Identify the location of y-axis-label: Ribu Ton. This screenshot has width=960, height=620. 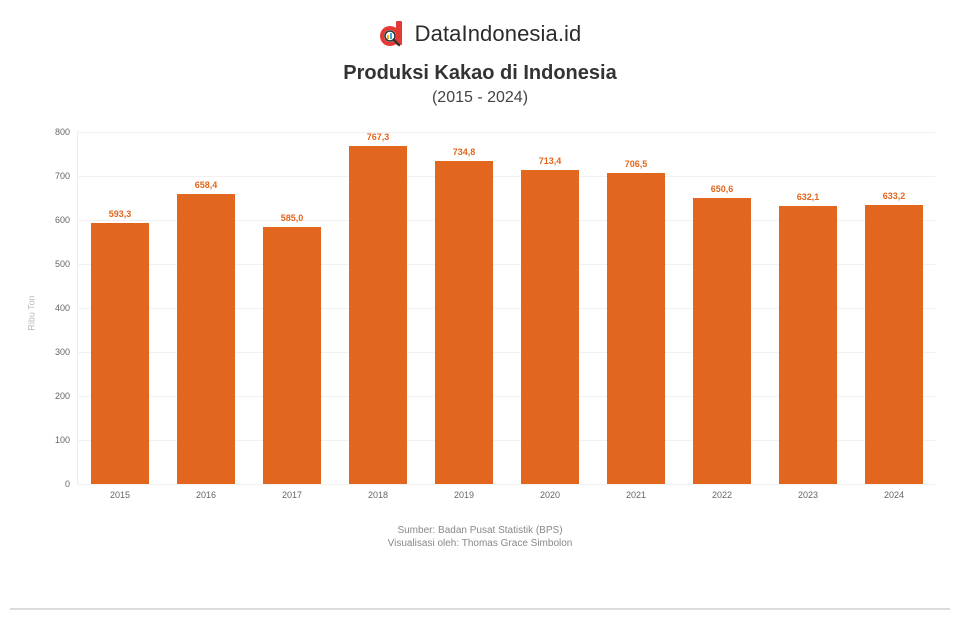
(31, 313).